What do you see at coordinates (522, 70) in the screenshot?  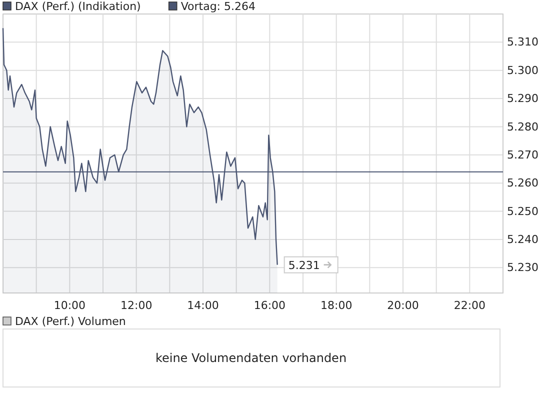 I see `y-tick-label: 5.300` at bounding box center [522, 70].